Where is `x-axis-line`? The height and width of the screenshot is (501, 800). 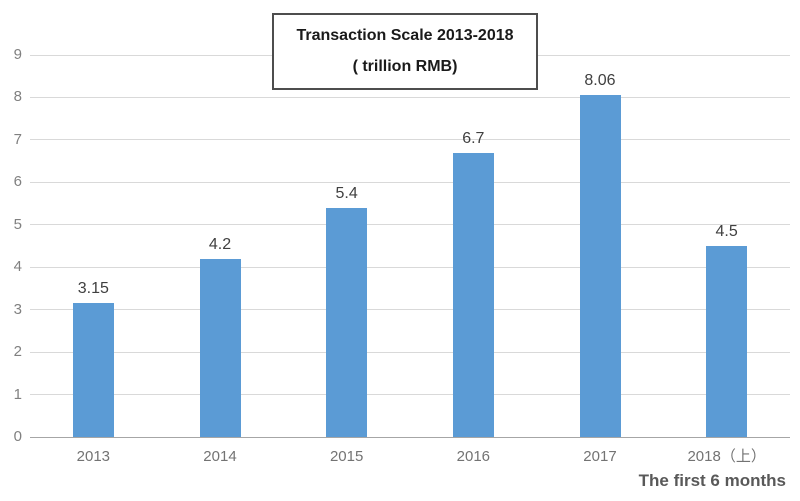
x-axis-line is located at coordinates (410, 437).